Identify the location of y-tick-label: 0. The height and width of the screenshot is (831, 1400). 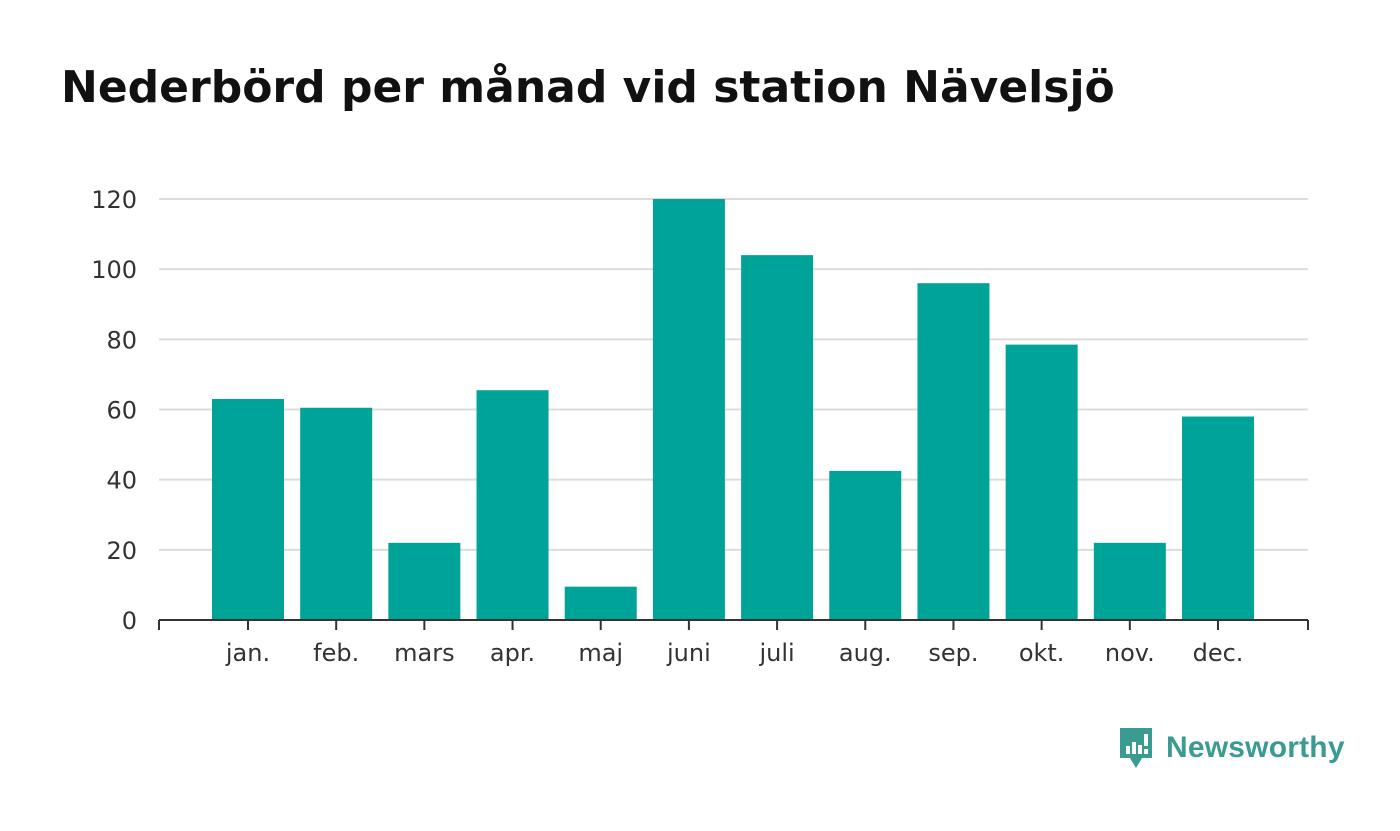
(129, 621).